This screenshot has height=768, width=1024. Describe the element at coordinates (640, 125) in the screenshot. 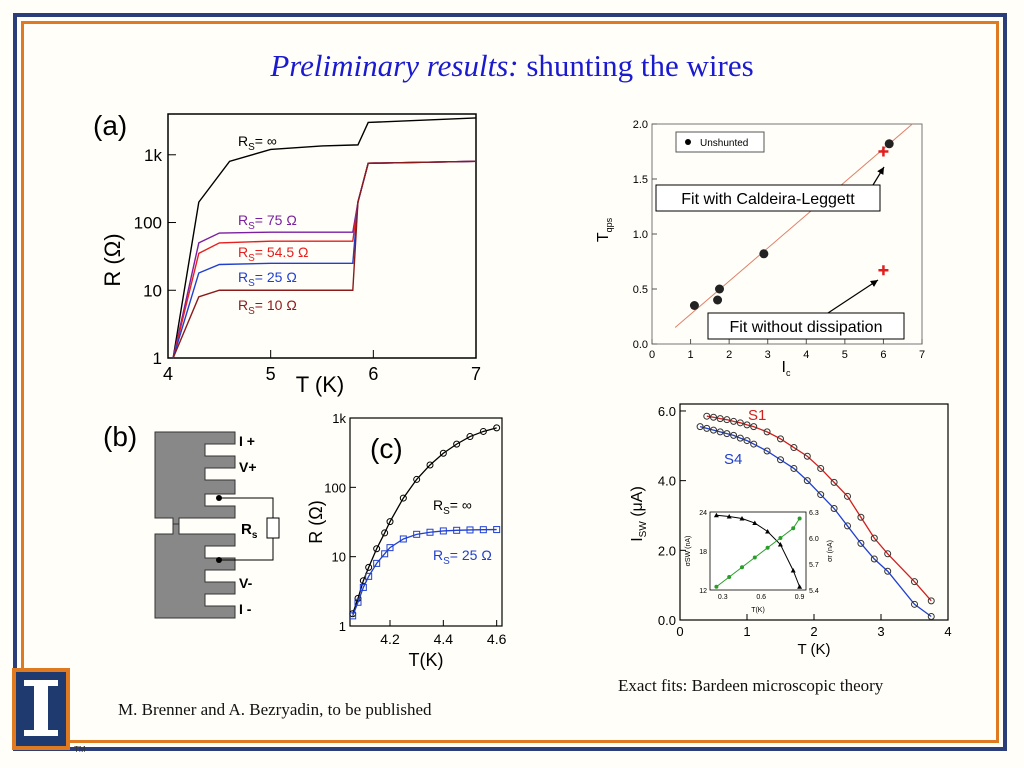

I see `d-ytick-label: 2.0` at that location.